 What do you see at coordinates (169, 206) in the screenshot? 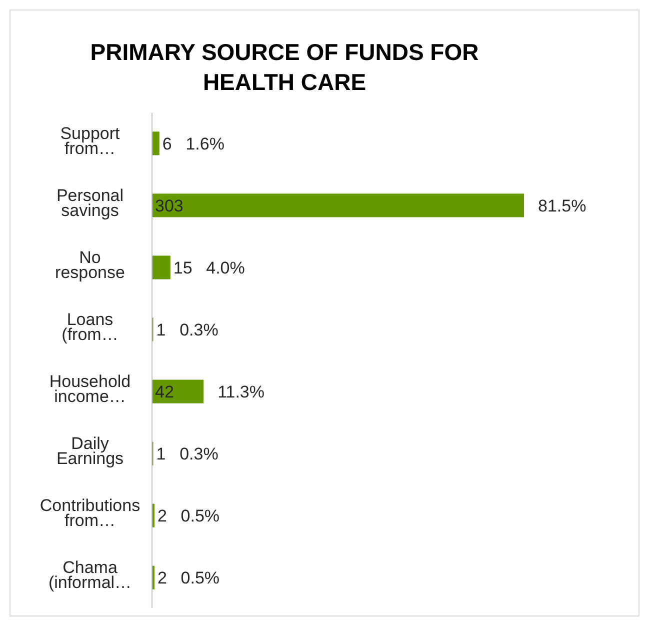
I see `data-label: 303` at bounding box center [169, 206].